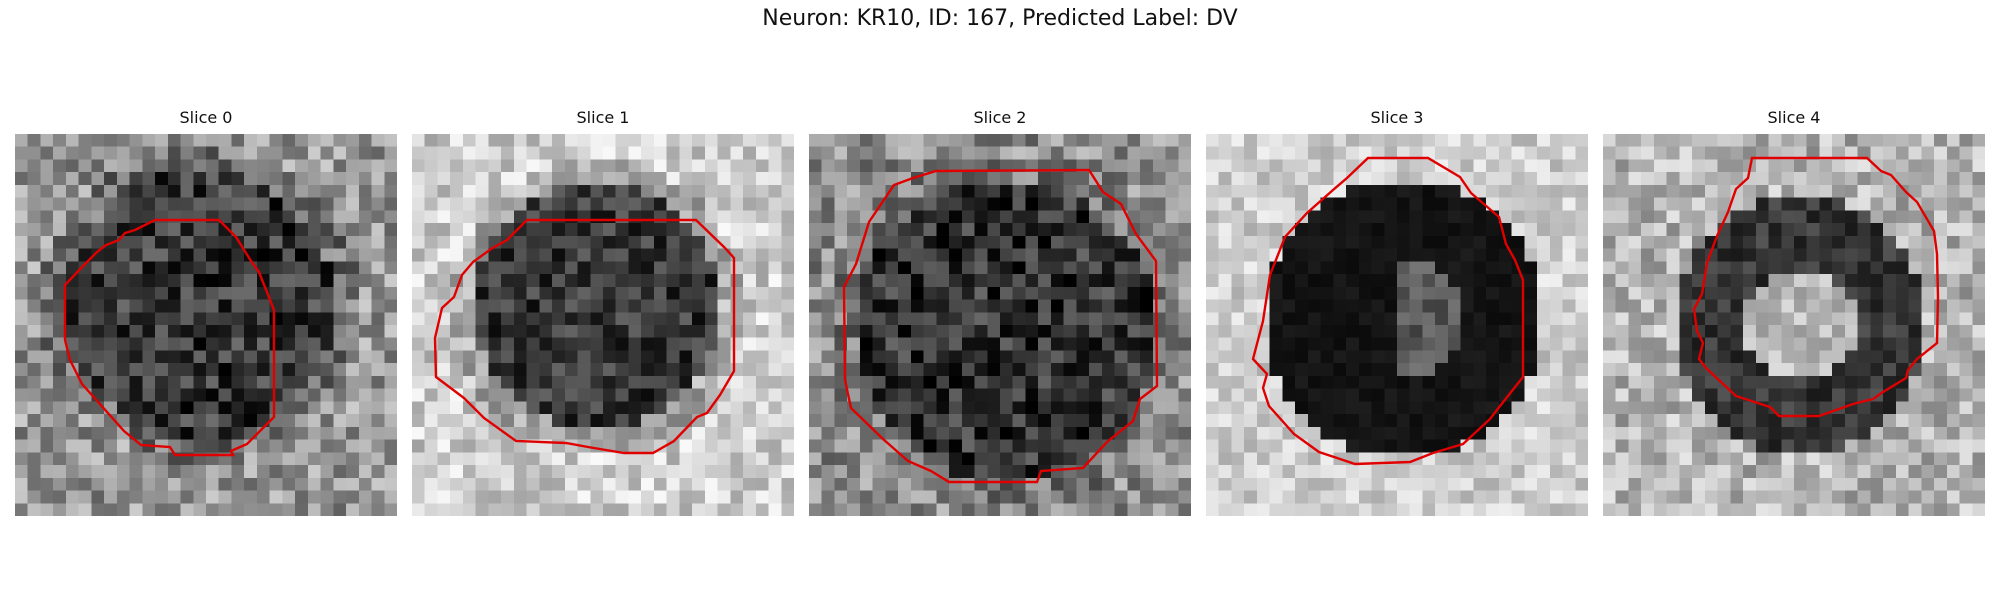  Describe the element at coordinates (1000, 117) in the screenshot. I see `panel-title-slice-2: Slice 2` at that location.